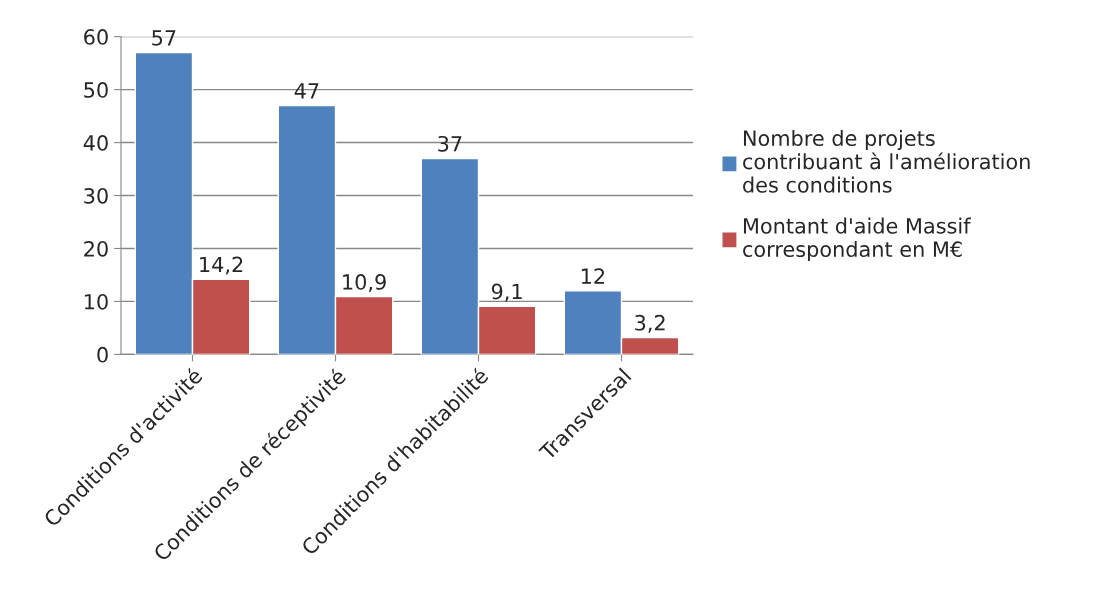 The width and height of the screenshot is (1100, 611). What do you see at coordinates (221, 265) in the screenshot?
I see `data-label: 14,2` at bounding box center [221, 265].